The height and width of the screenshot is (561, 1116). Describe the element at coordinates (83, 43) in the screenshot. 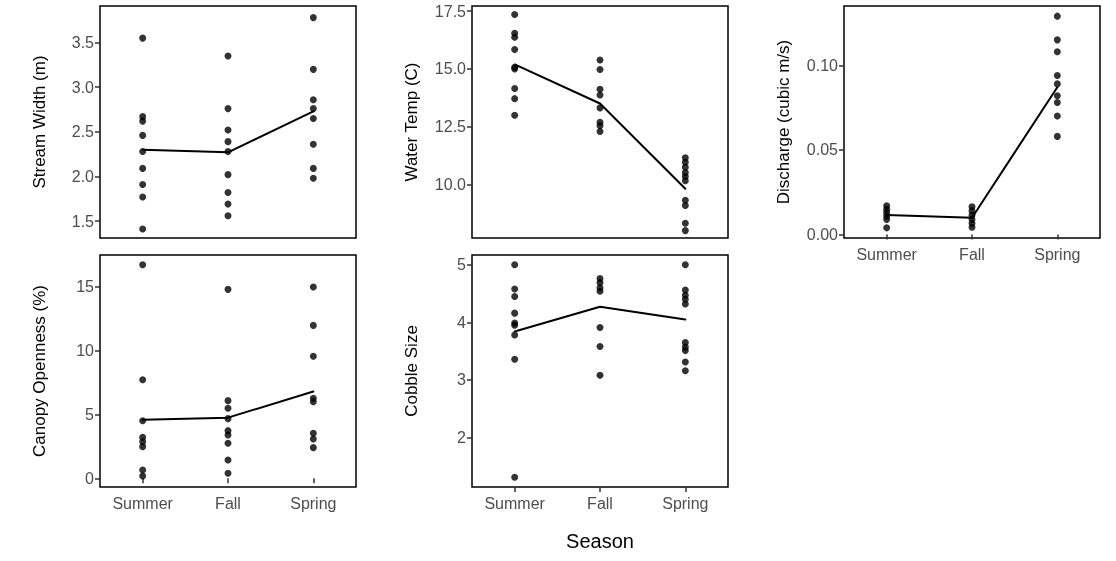

I see `y-tick-label: 3.5` at that location.